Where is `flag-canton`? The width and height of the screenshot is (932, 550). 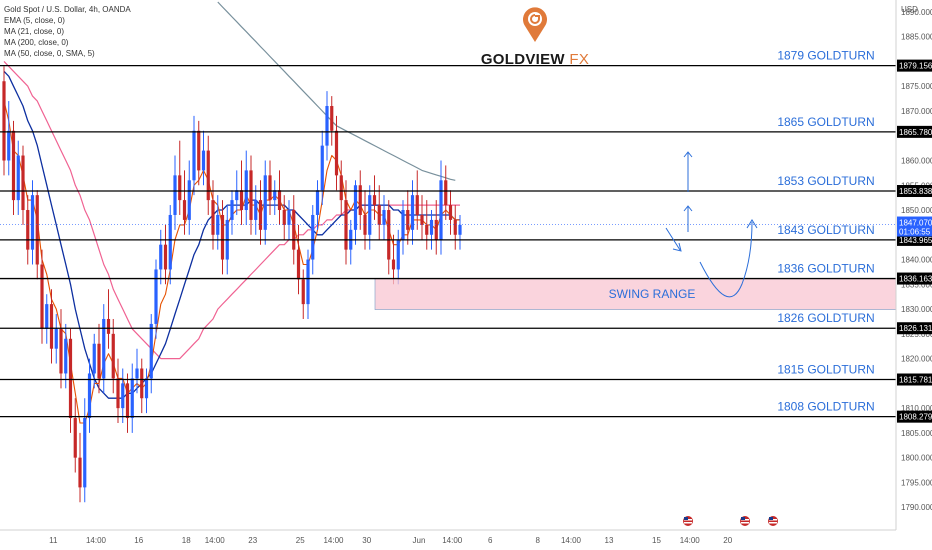 flag-canton is located at coordinates (686, 518).